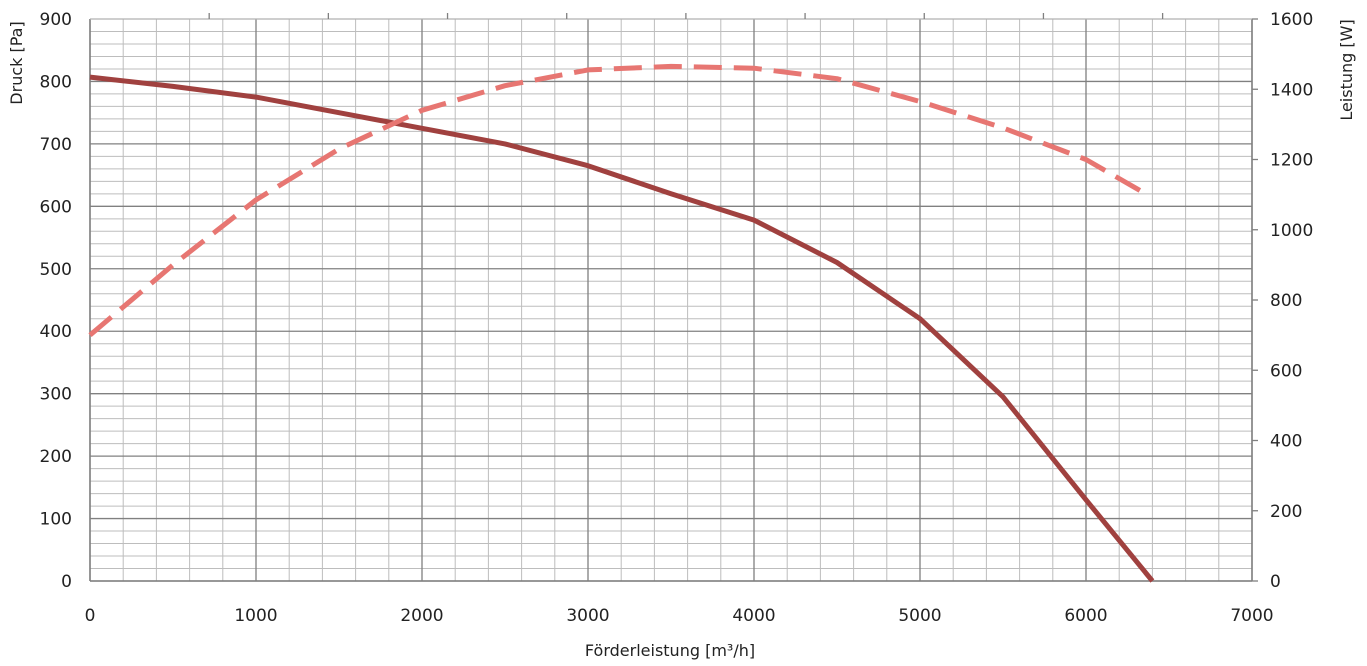 The image size is (1367, 666). Describe the element at coordinates (1286, 301) in the screenshot. I see `y-right-tick-label: 800` at that location.